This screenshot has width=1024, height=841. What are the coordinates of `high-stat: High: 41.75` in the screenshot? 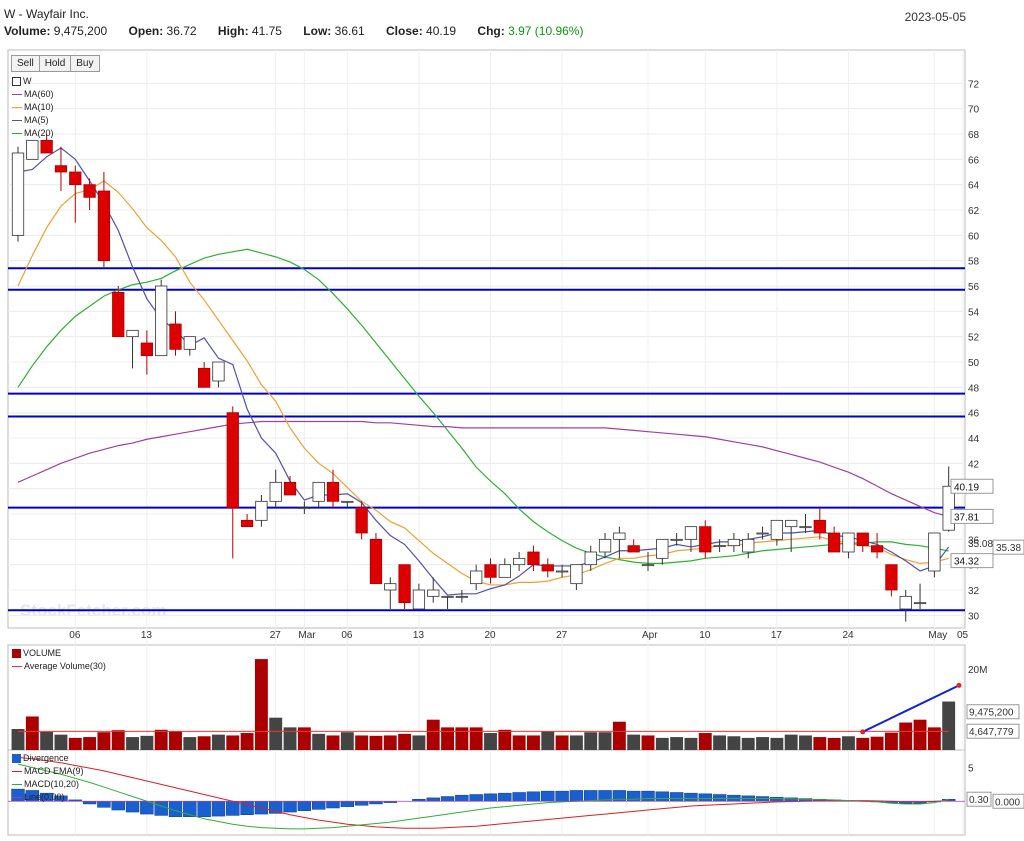 It's located at (249, 31).